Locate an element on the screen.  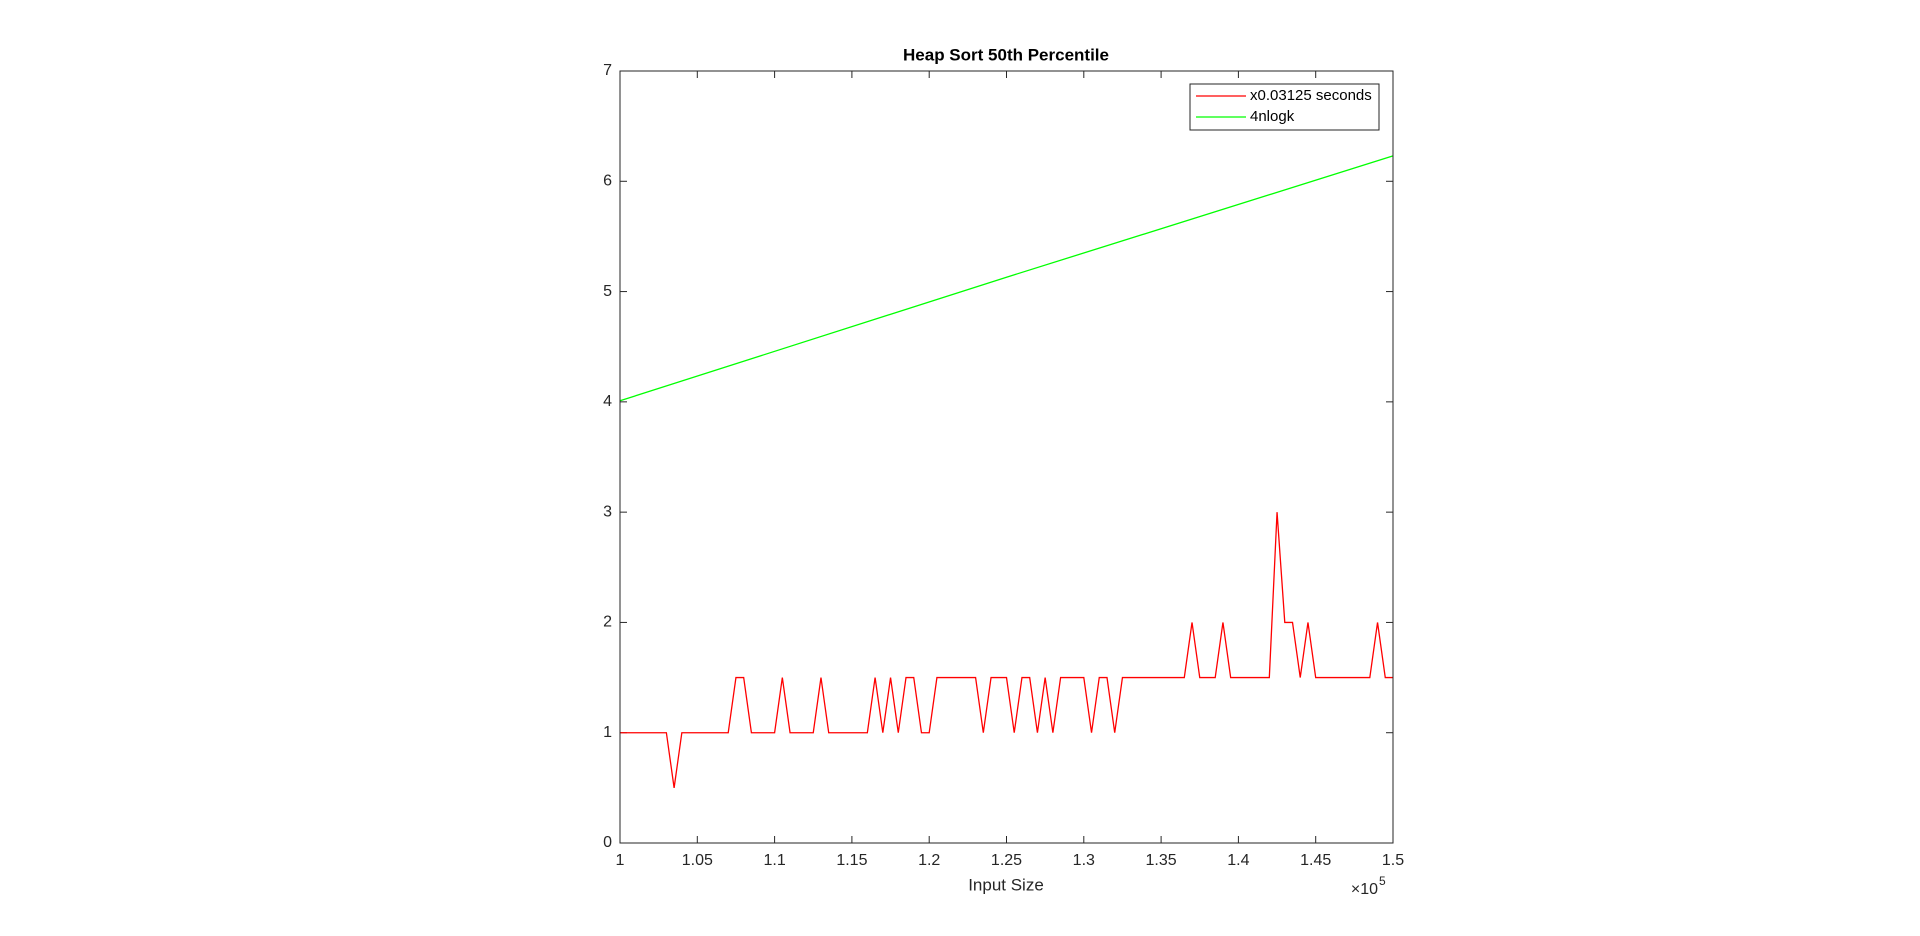
y-tick-label: 2 is located at coordinates (607, 622).